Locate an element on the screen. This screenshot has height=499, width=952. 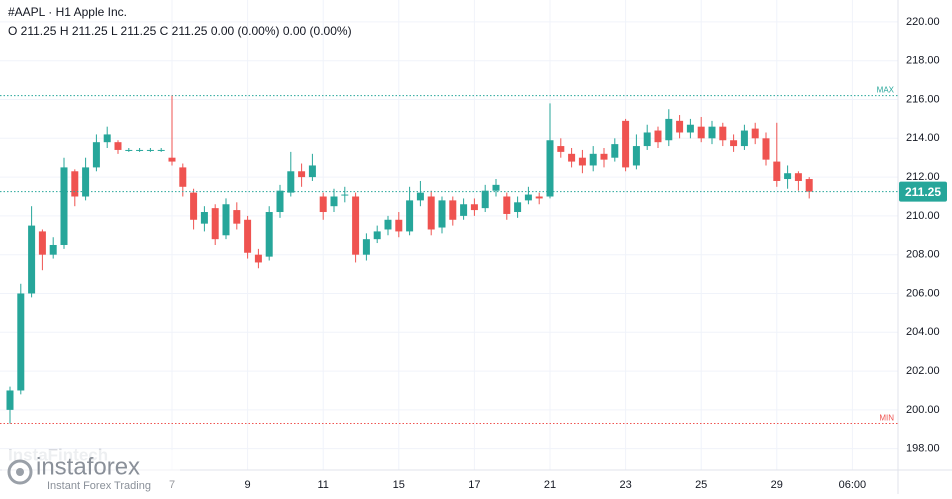
y-tick-label: 216.00 is located at coordinates (923, 99).